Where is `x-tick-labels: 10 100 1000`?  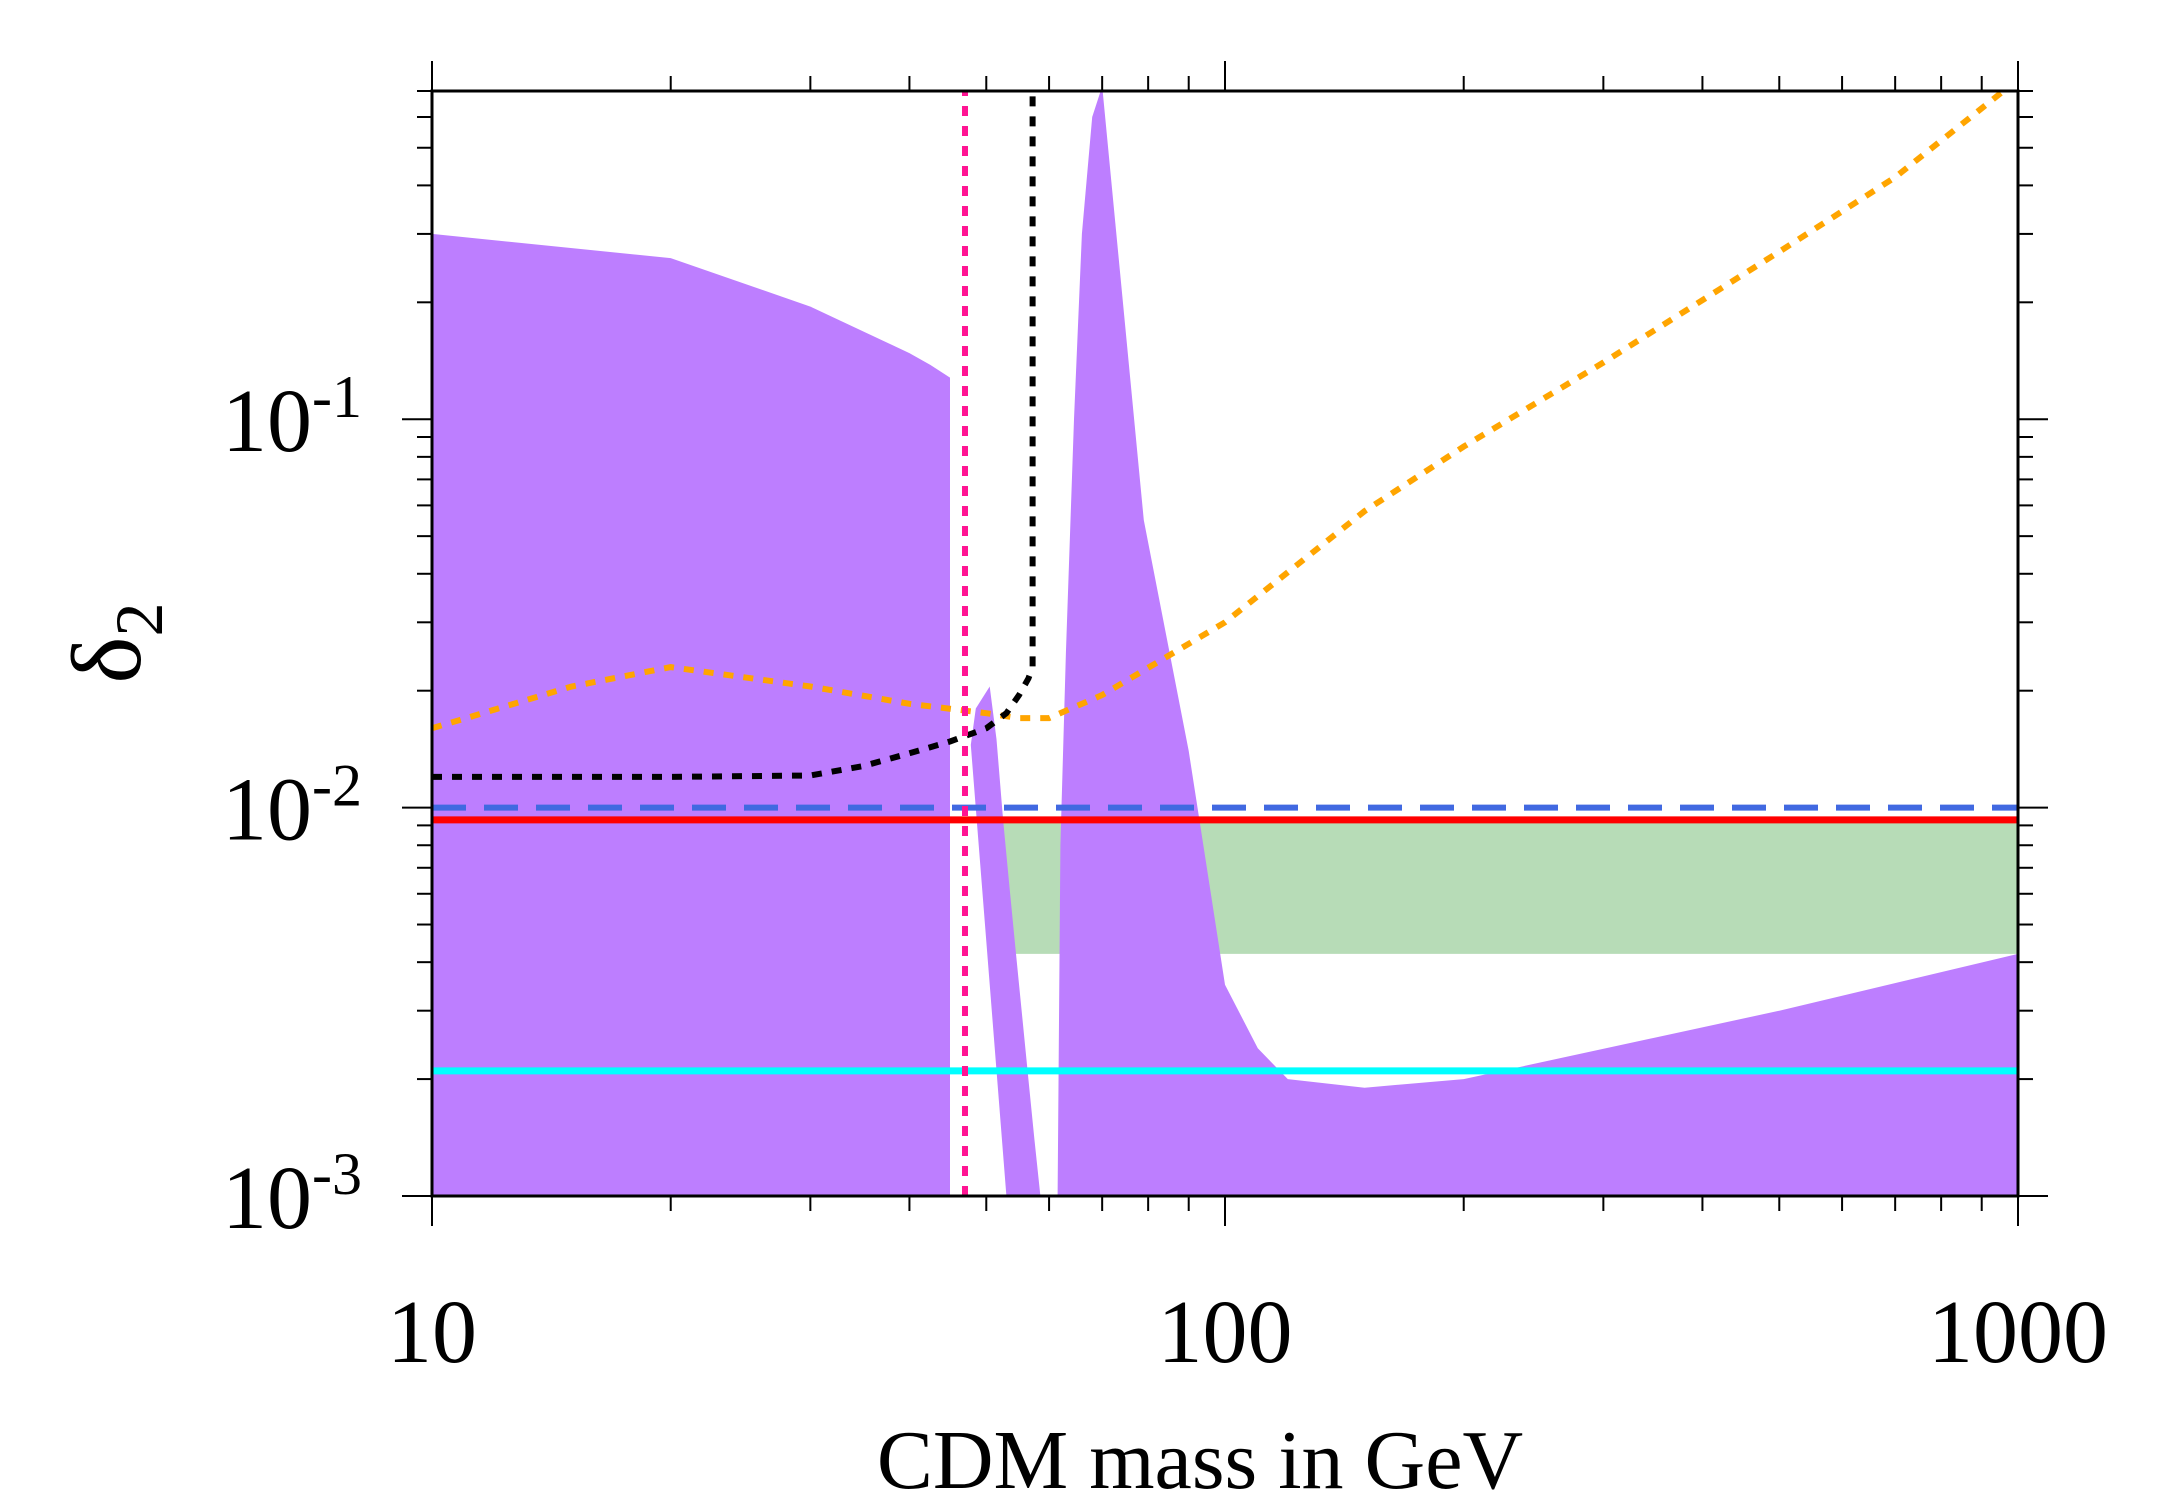
x-tick-labels: 10 100 1000 is located at coordinates (1247, 1332).